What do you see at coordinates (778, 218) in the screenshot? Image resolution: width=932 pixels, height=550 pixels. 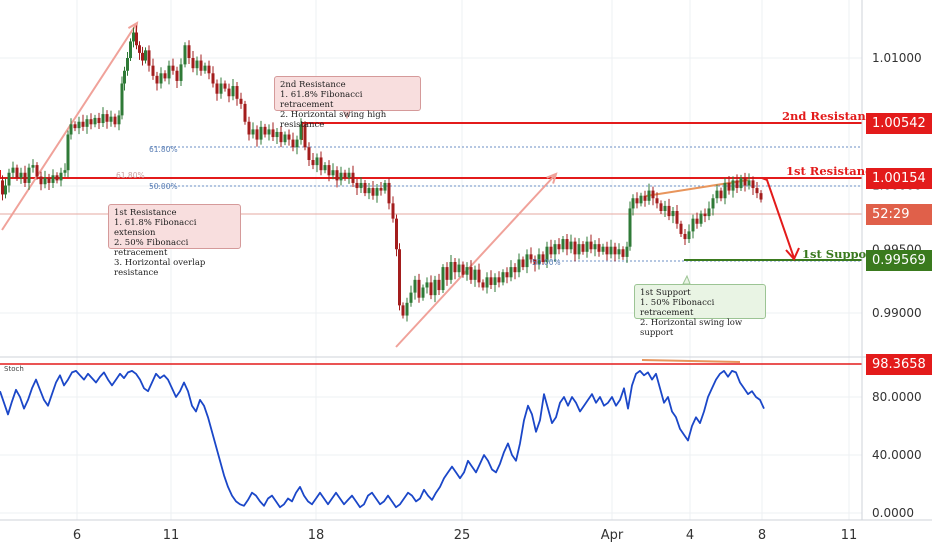 I see `down-arrow-line` at bounding box center [778, 218].